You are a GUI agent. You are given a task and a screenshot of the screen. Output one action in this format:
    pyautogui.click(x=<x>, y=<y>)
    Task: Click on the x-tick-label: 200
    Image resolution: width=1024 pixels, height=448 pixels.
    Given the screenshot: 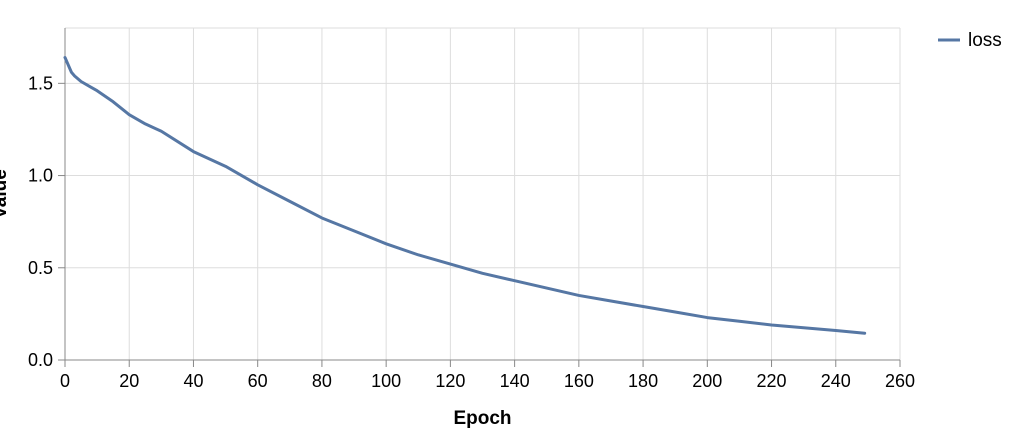 What is the action you would take?
    pyautogui.click(x=707, y=381)
    